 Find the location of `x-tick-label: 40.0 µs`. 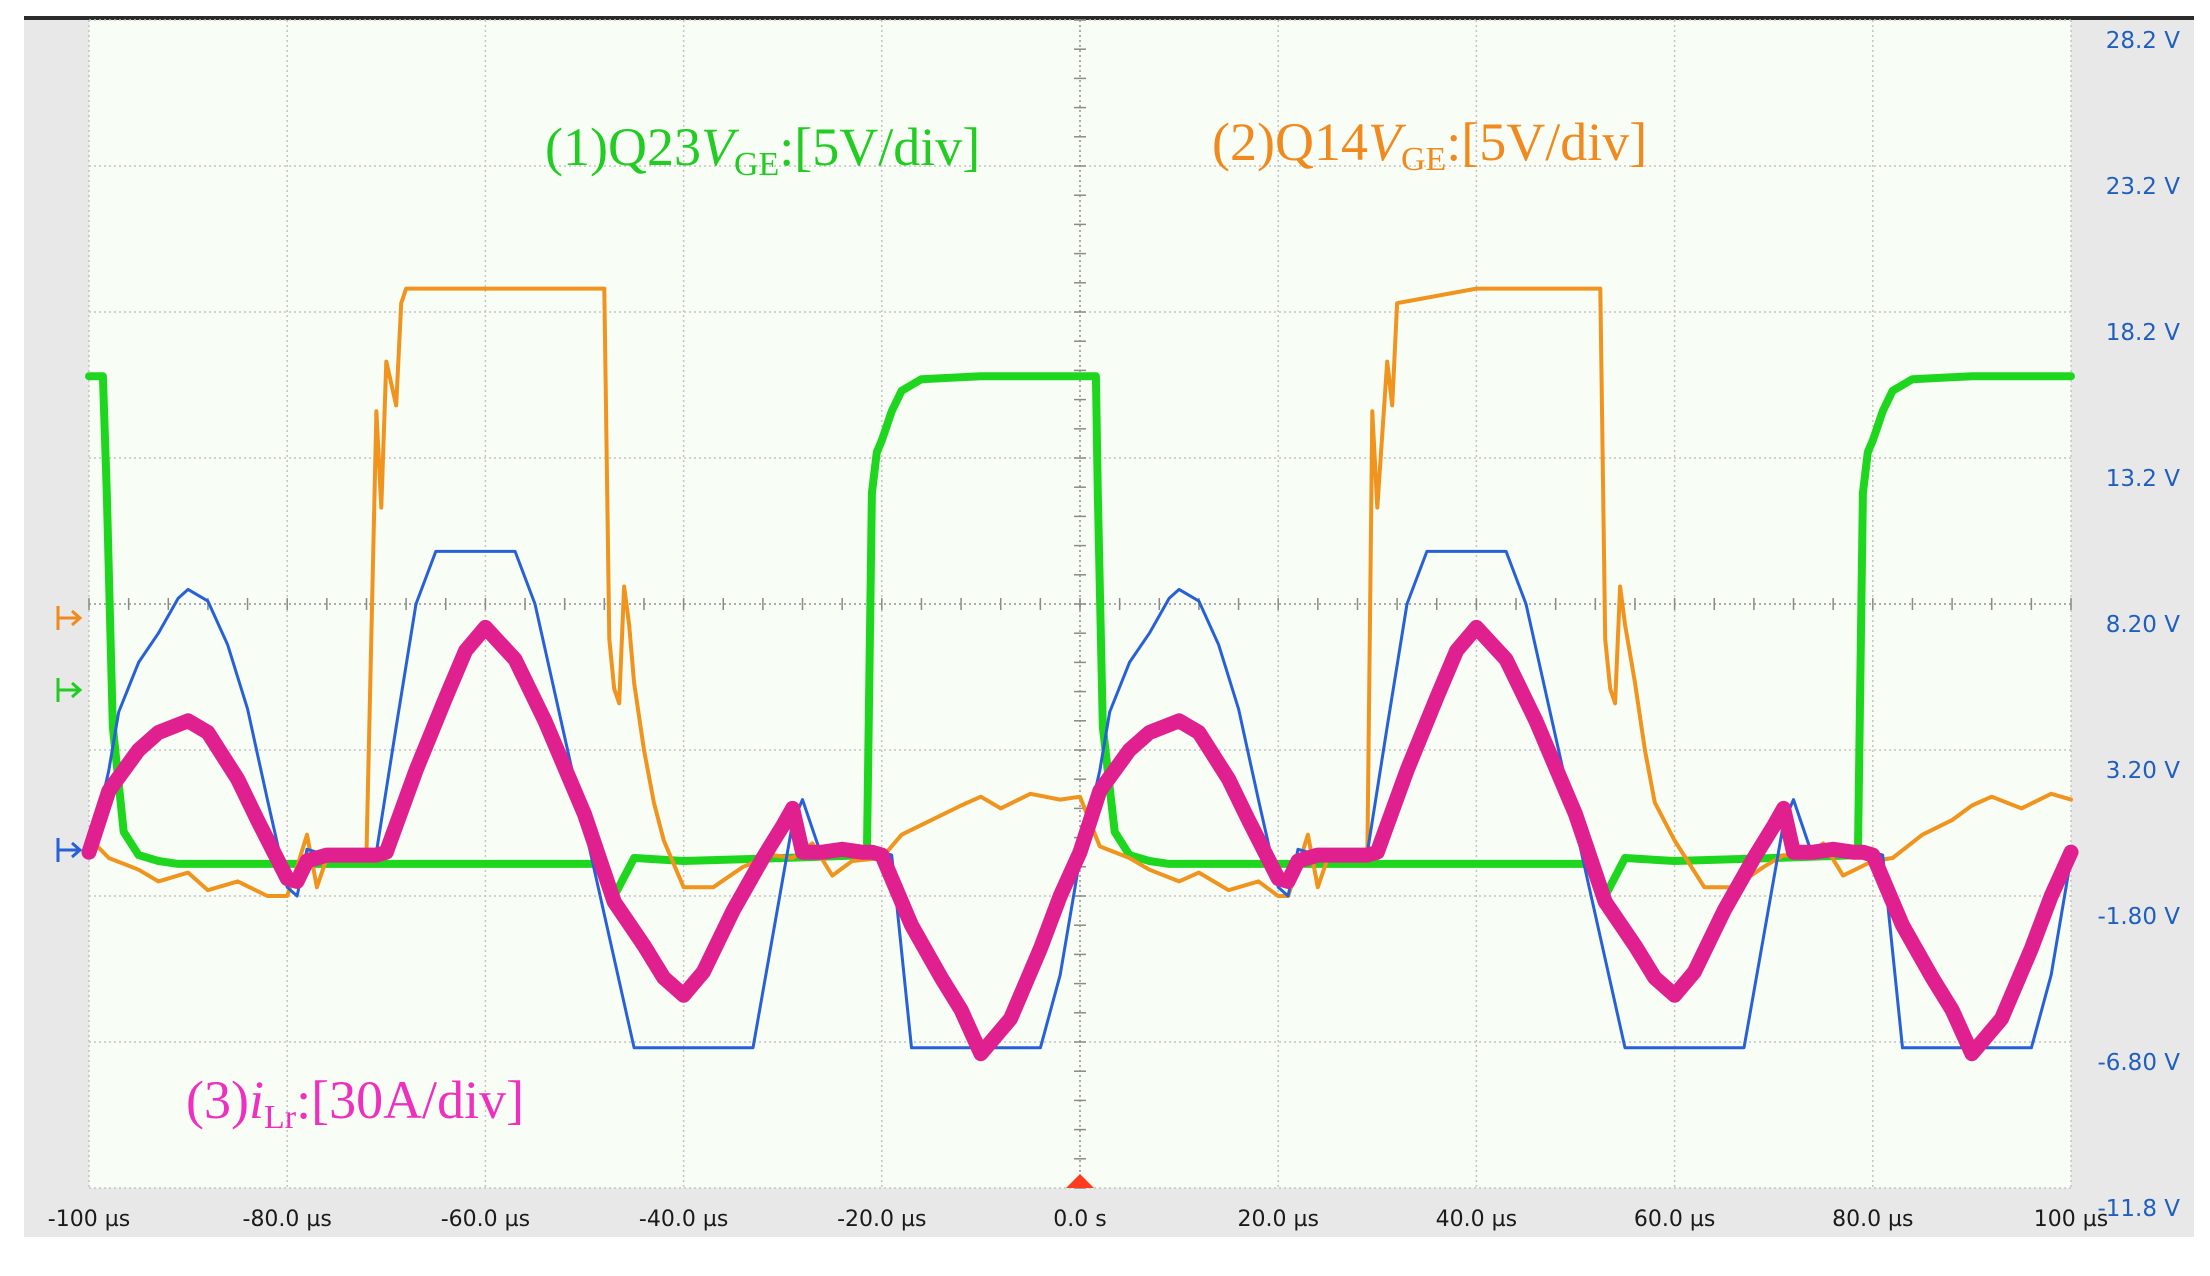

x-tick-label: 40.0 µs is located at coordinates (1476, 1219).